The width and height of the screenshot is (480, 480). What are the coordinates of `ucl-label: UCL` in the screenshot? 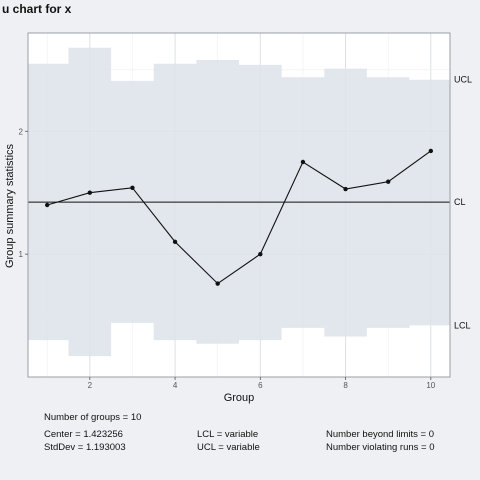 It's located at (463, 80).